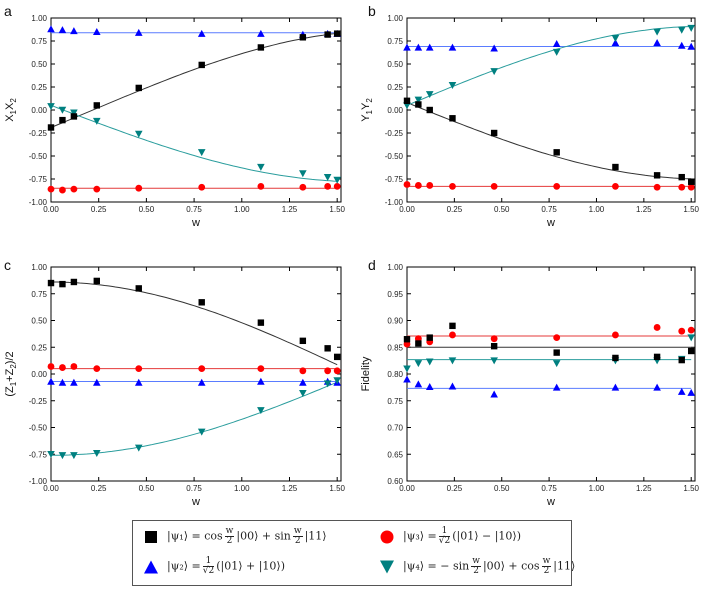 The image size is (706, 594). Describe the element at coordinates (366, 118) in the screenshot. I see `y-axis-label-part: Y` at that location.